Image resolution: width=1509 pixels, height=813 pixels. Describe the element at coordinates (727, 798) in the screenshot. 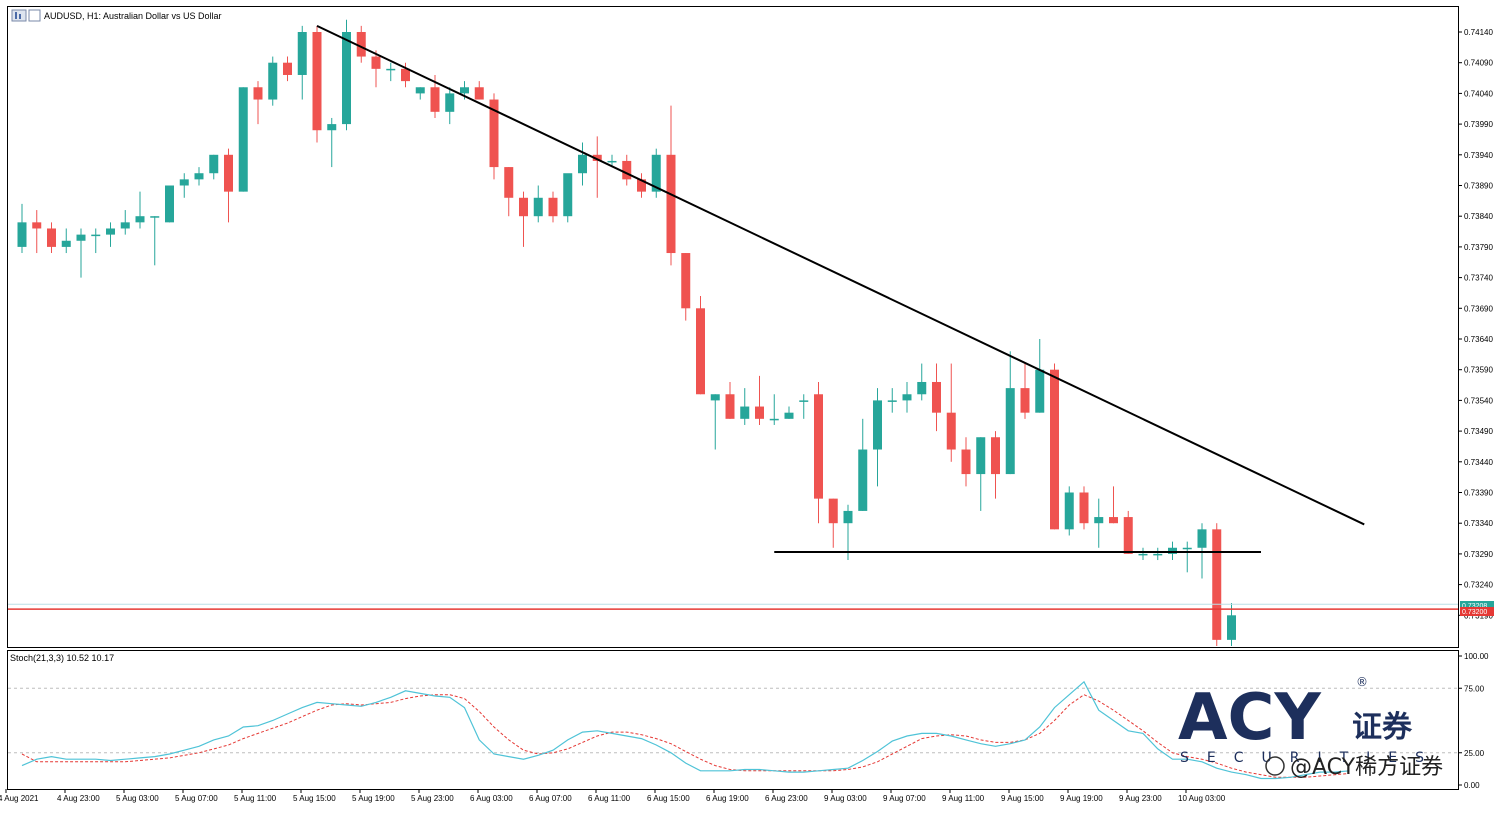

I see `time-tick-label: 6 Aug 19:00` at that location.